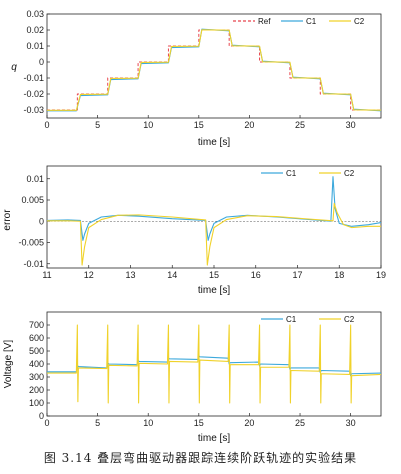  What do you see at coordinates (349, 173) in the screenshot?
I see `error-chart-legend-label-c2: C2` at bounding box center [349, 173].